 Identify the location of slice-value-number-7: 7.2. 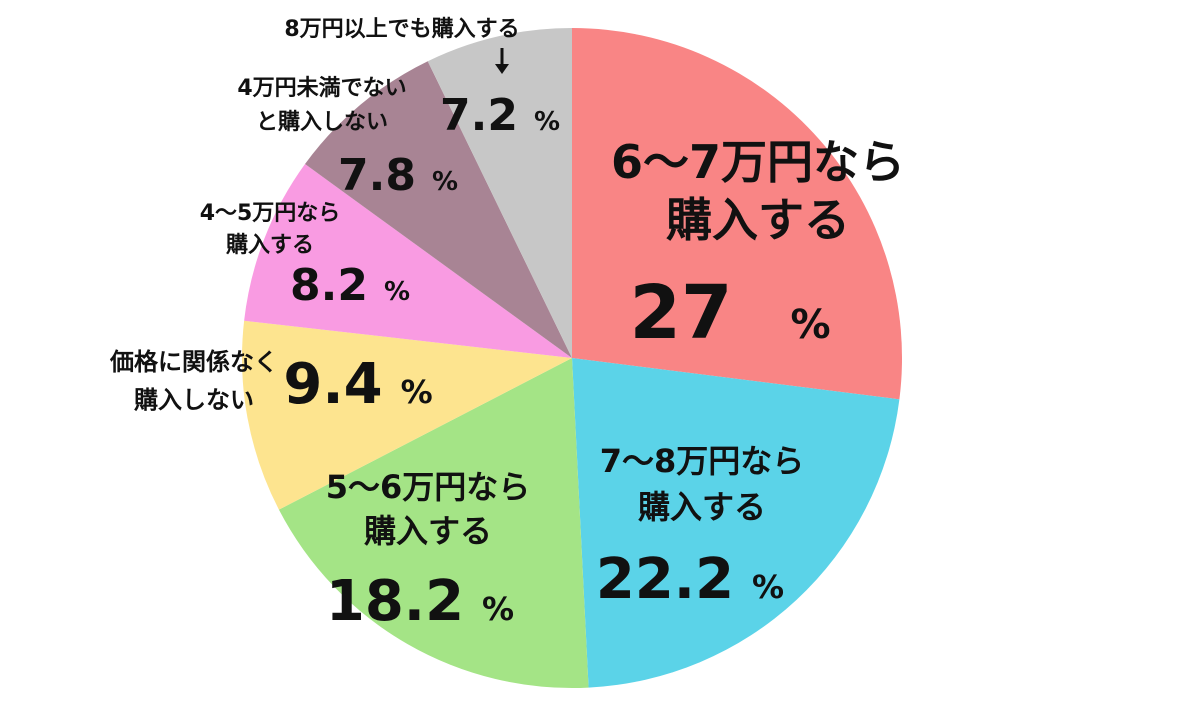
(479, 115).